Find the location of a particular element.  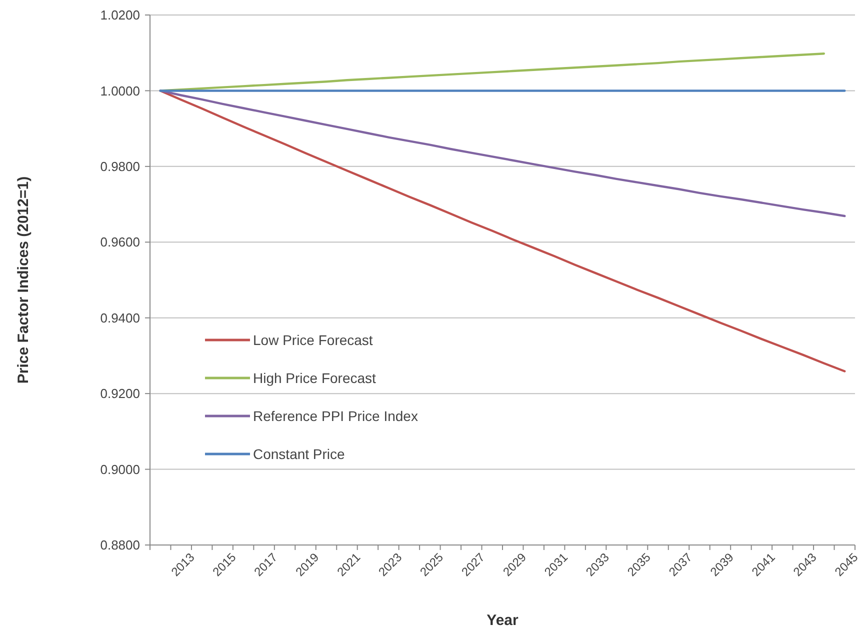

y-tick-label: 0.8800 is located at coordinates (120, 545).